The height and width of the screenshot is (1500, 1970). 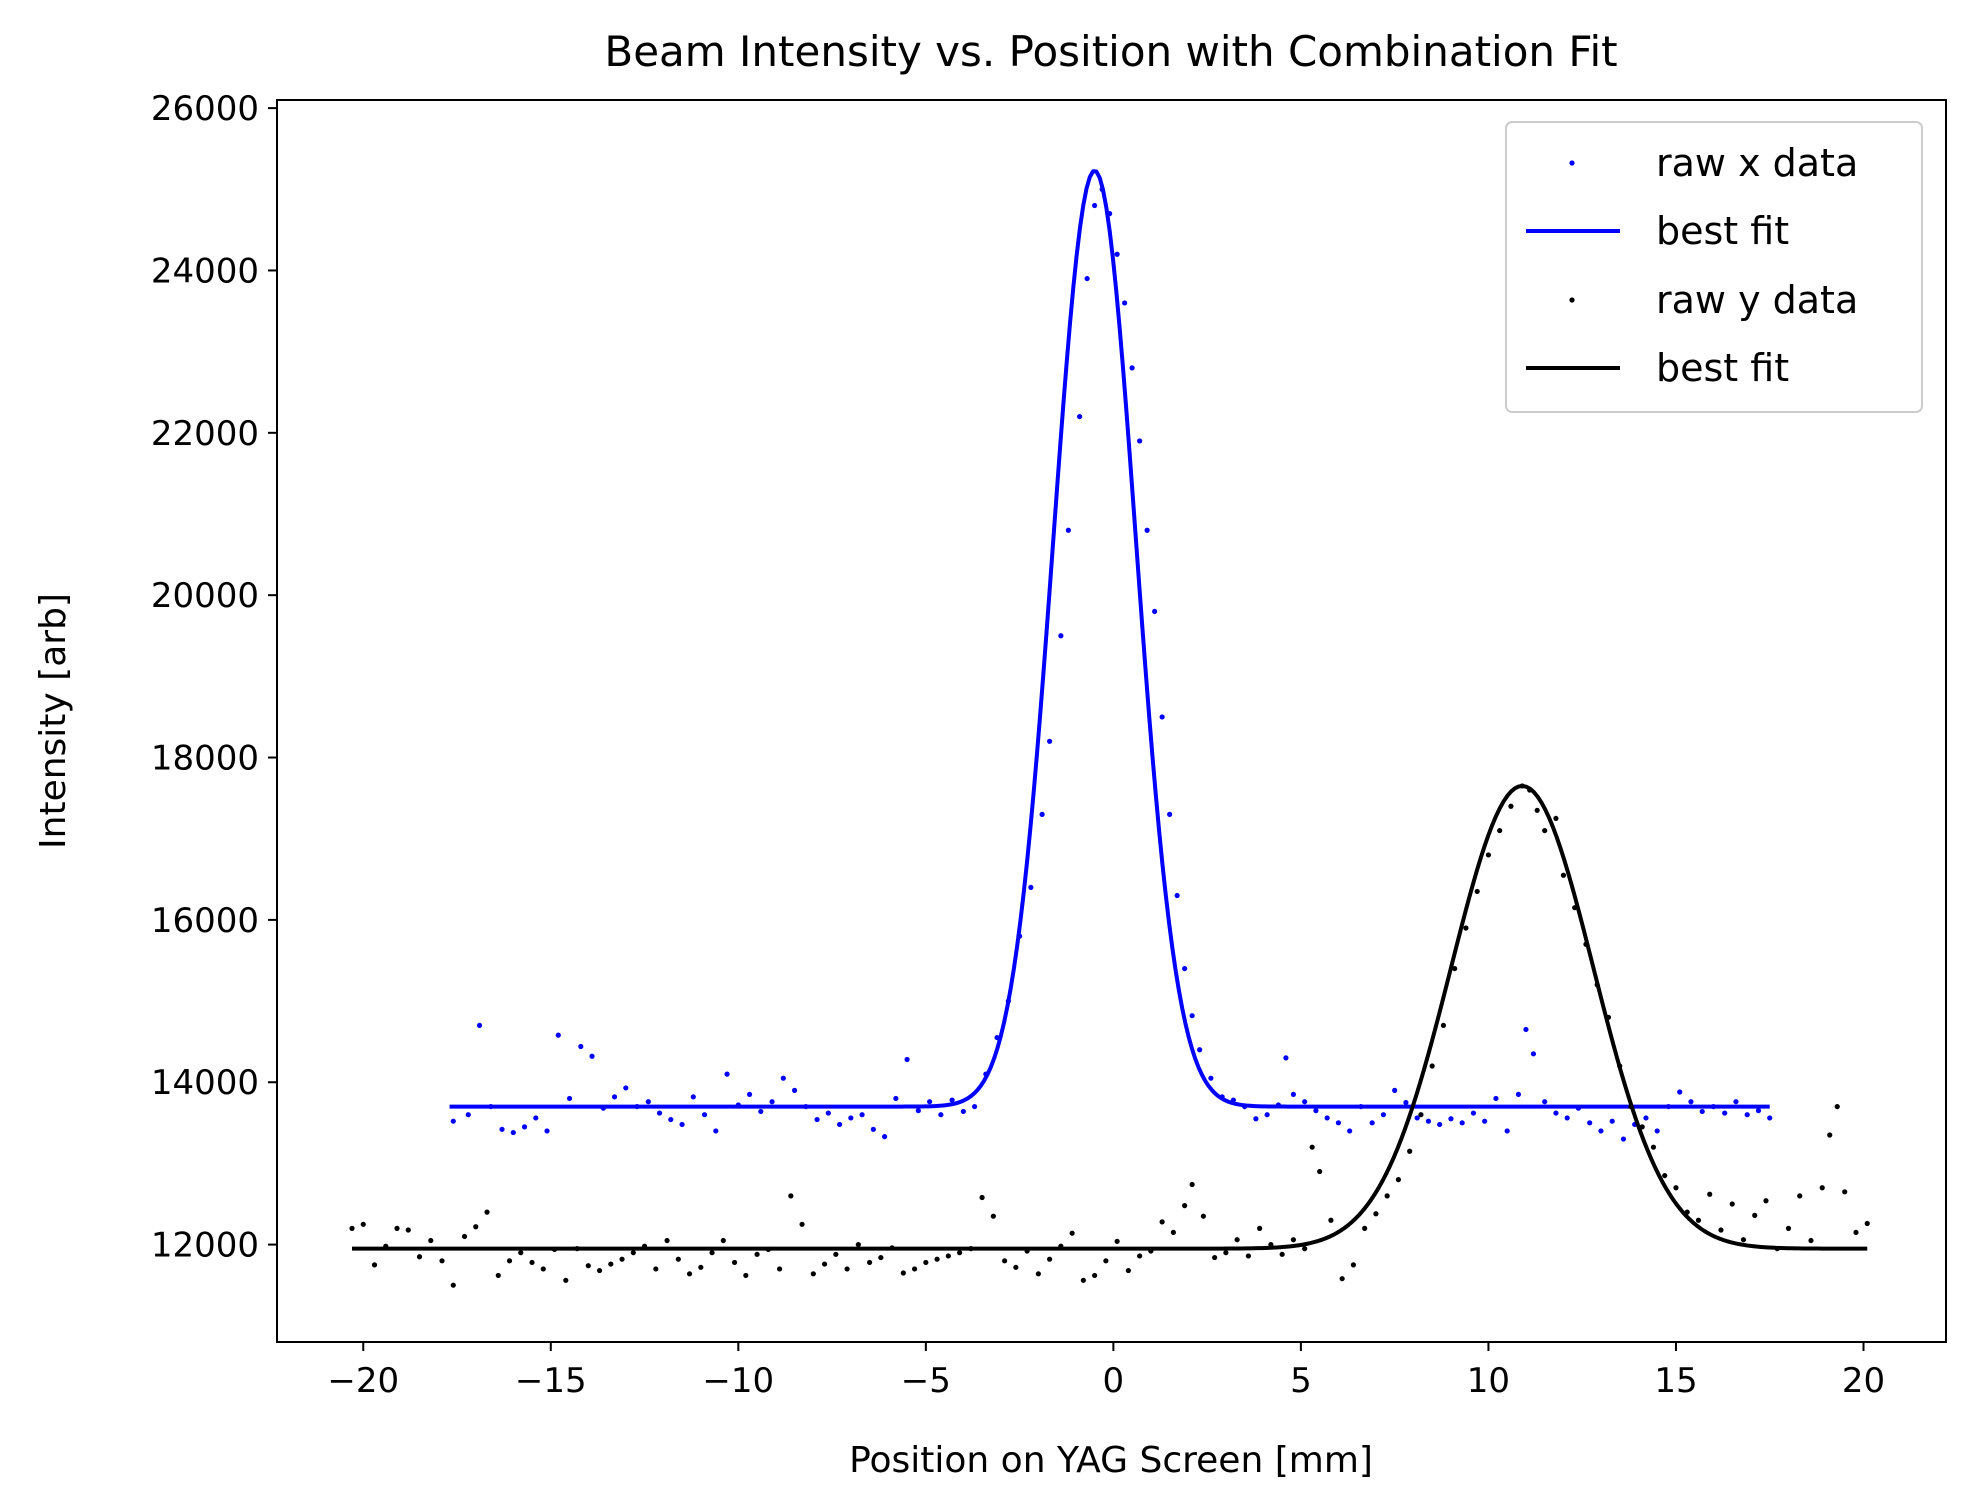 What do you see at coordinates (1114, 1381) in the screenshot?
I see `x-tick-label: 0` at bounding box center [1114, 1381].